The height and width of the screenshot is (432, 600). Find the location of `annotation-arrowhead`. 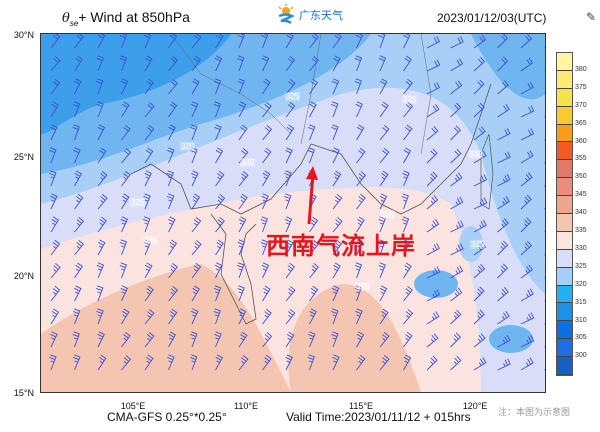

annotation-arrowhead is located at coordinates (312, 173).